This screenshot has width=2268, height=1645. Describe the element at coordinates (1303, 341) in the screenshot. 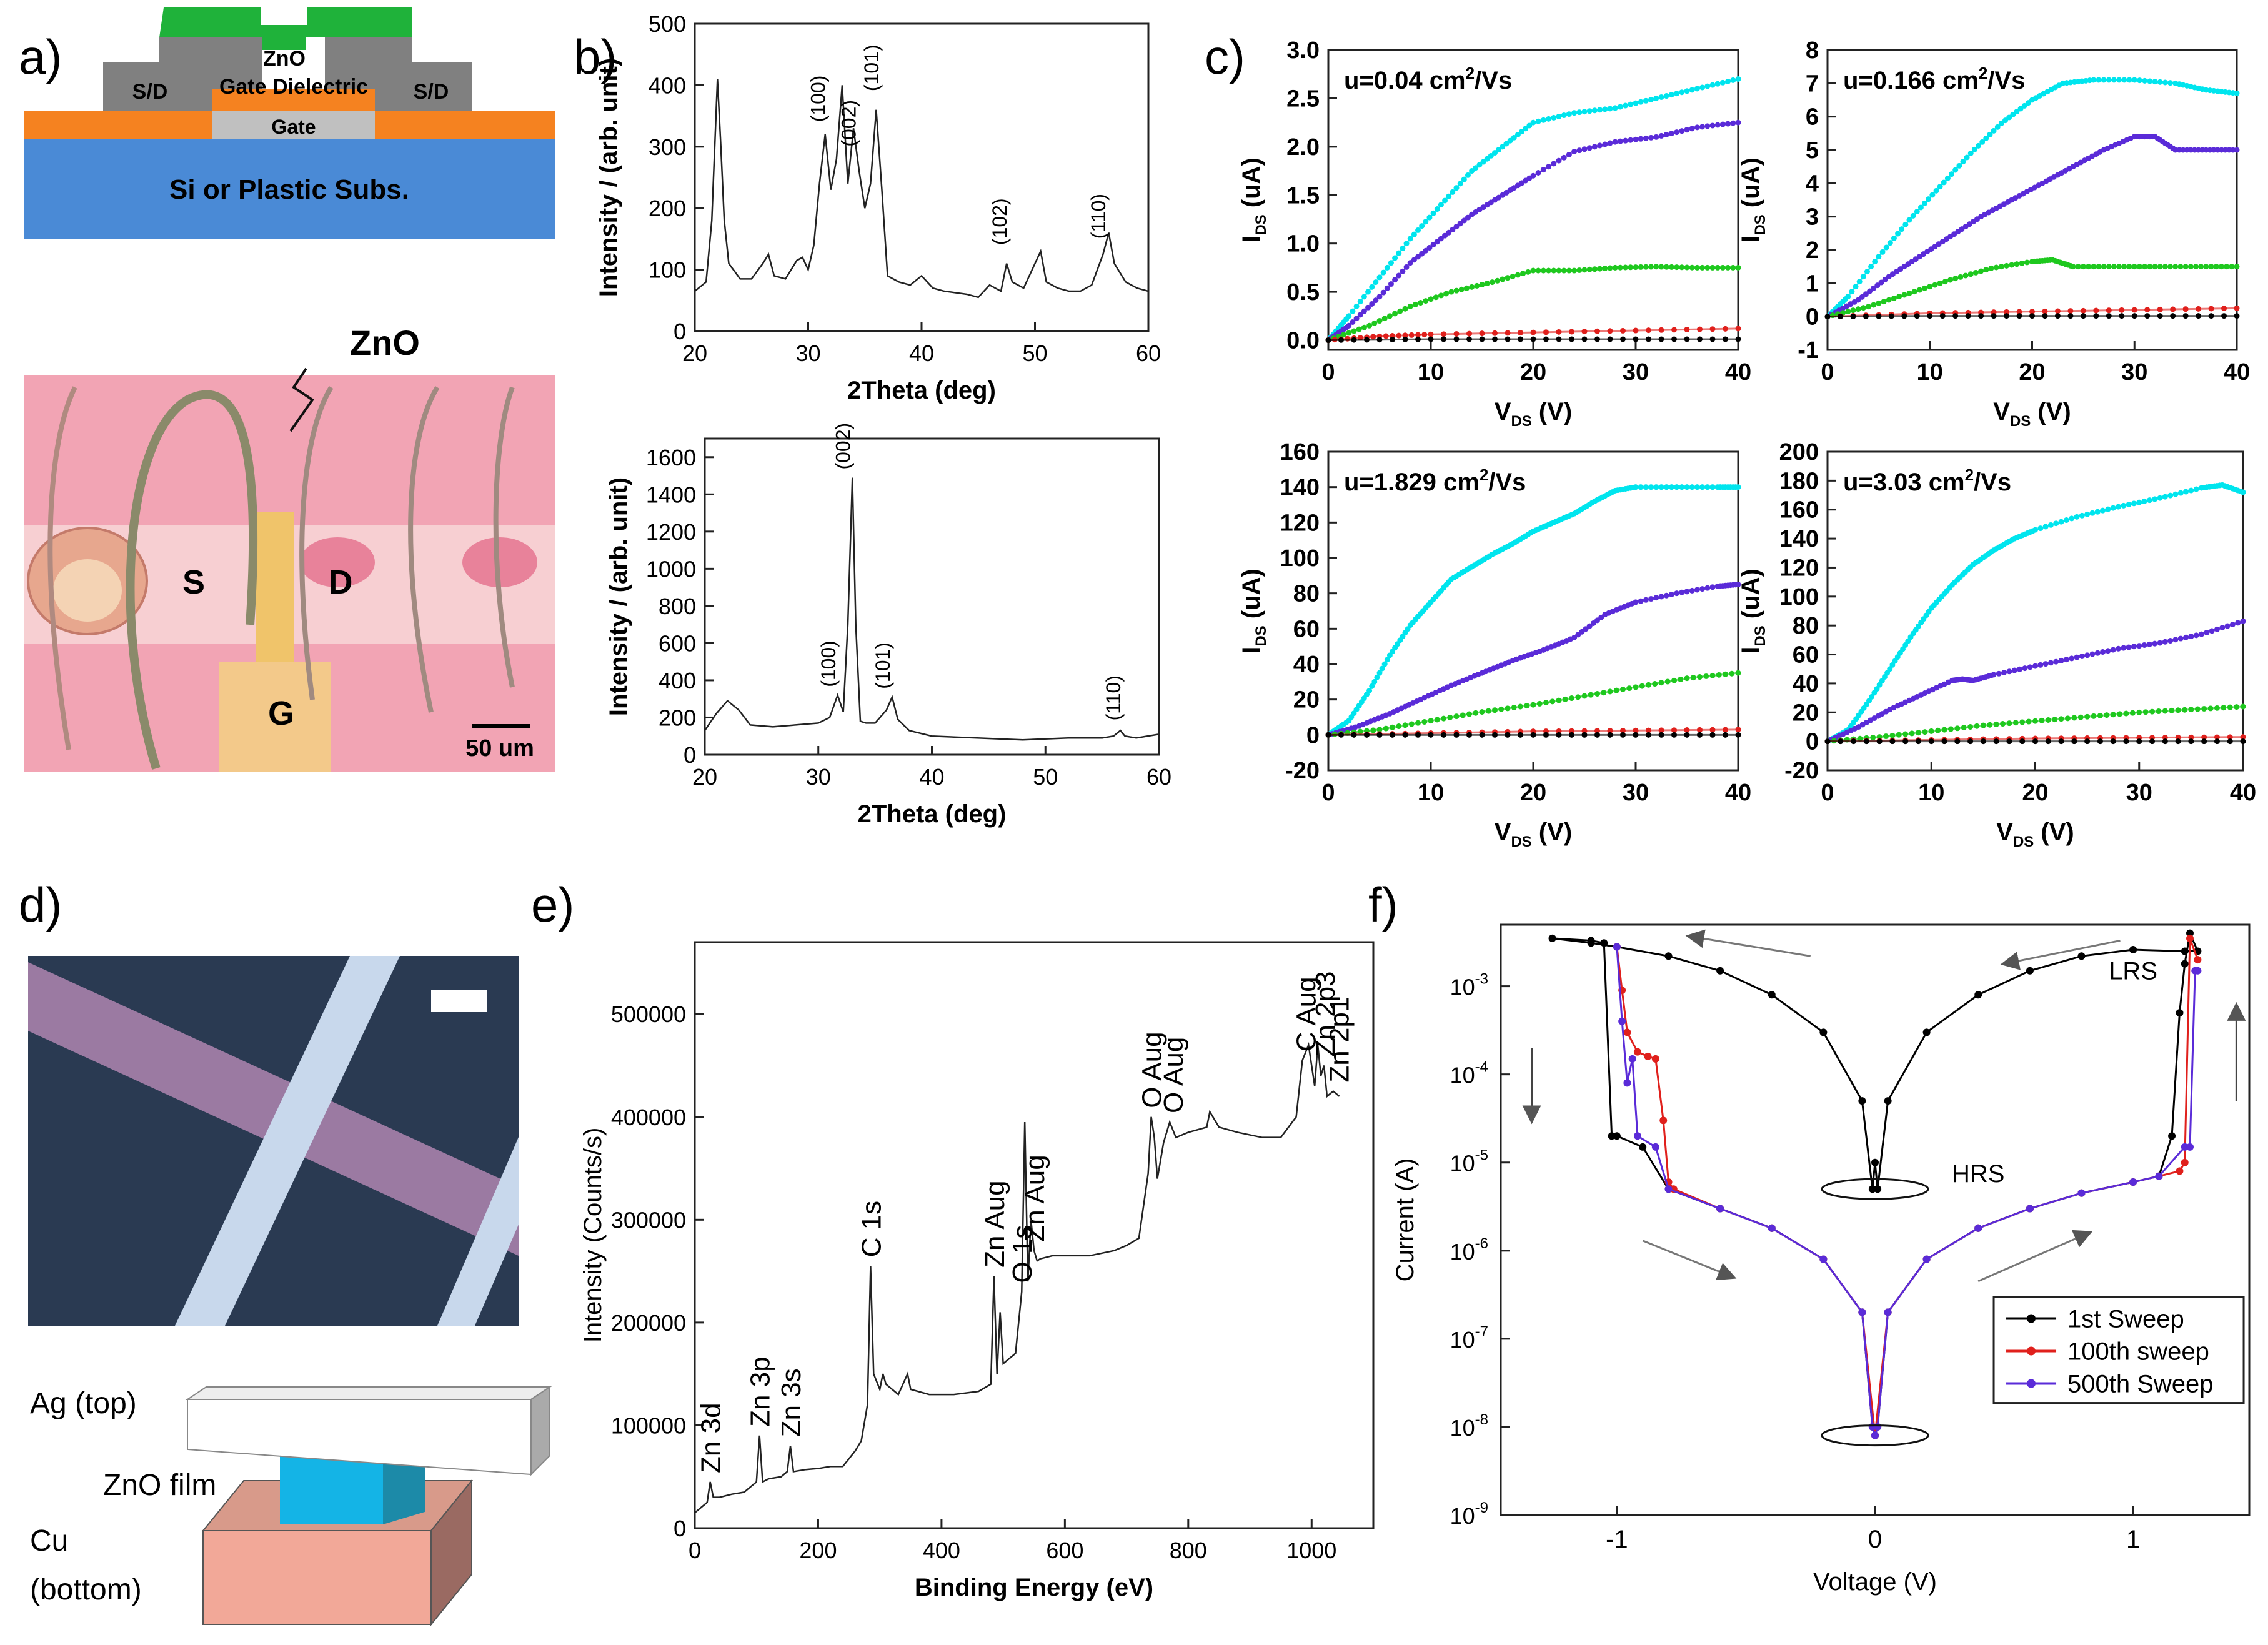

I see `c1-ytick-label: 0.0` at that location.